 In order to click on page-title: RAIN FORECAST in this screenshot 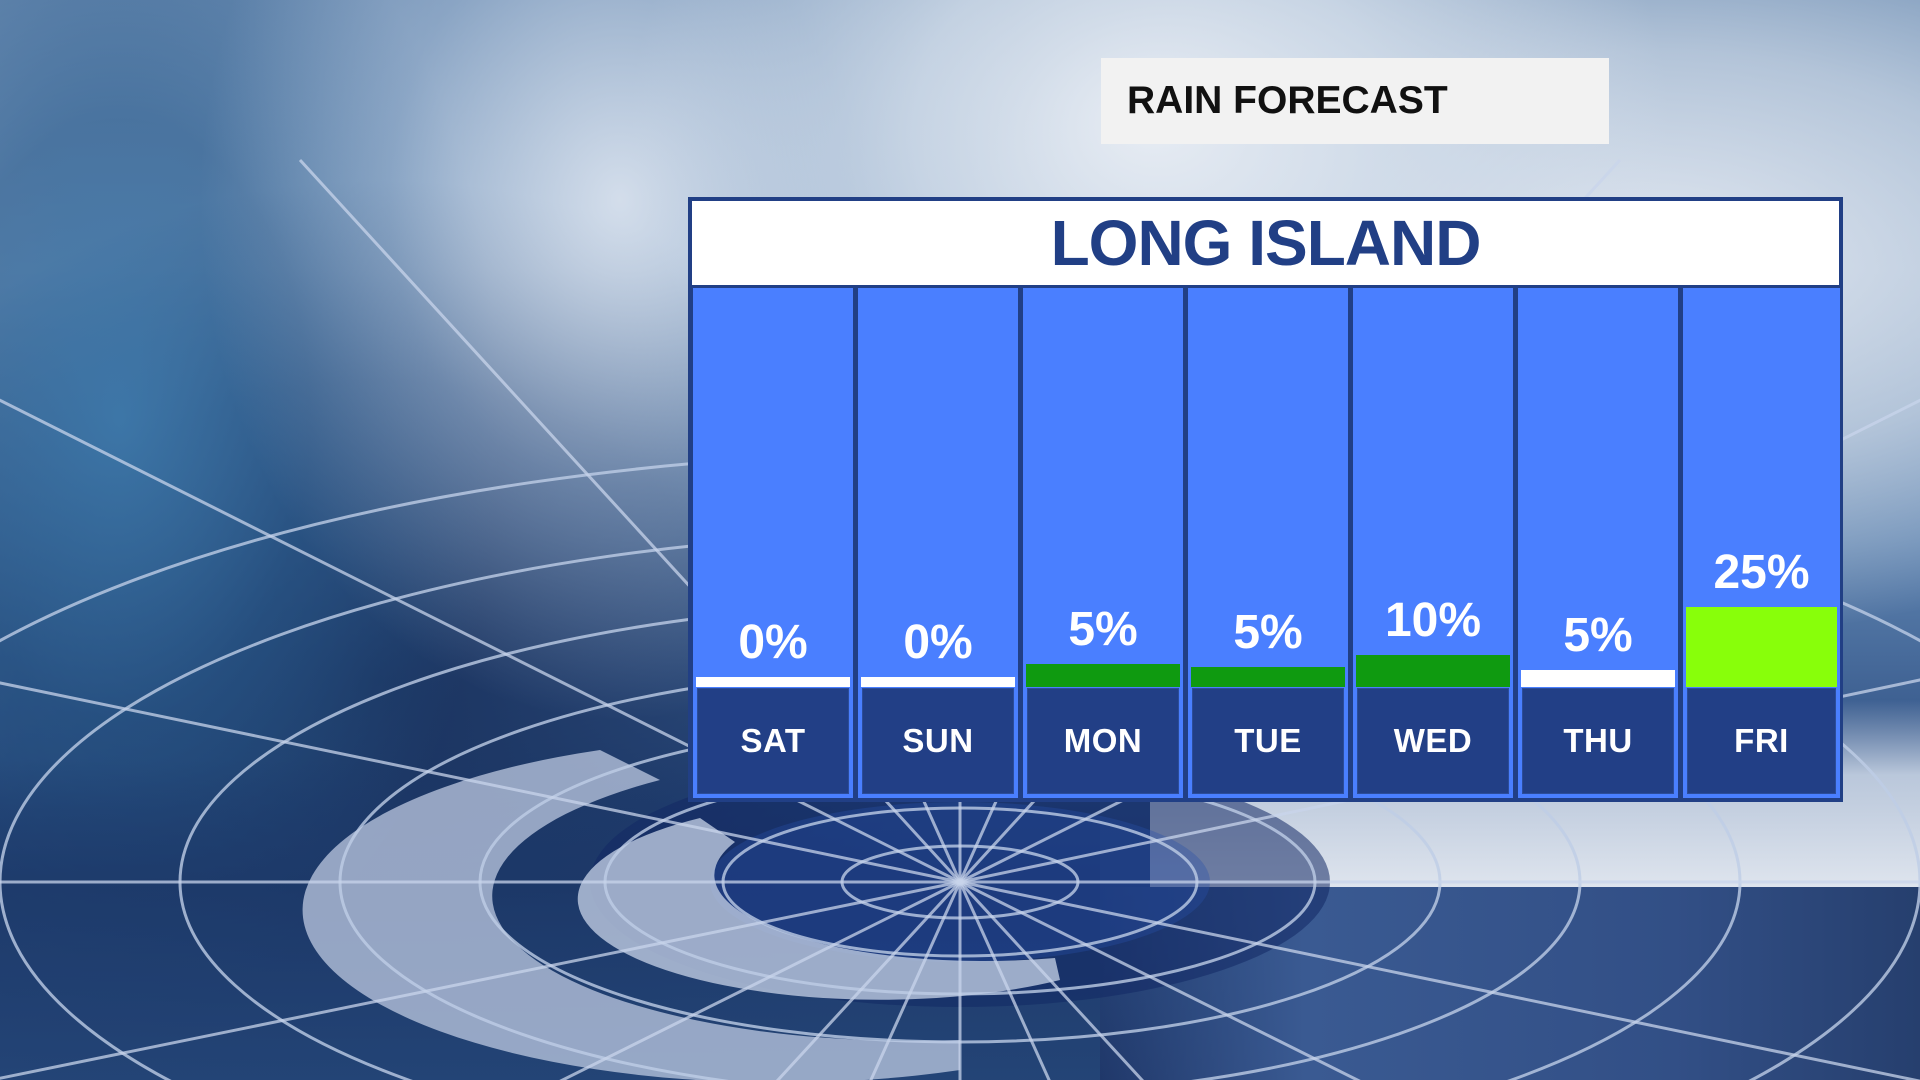, I will do `click(1287, 100)`.